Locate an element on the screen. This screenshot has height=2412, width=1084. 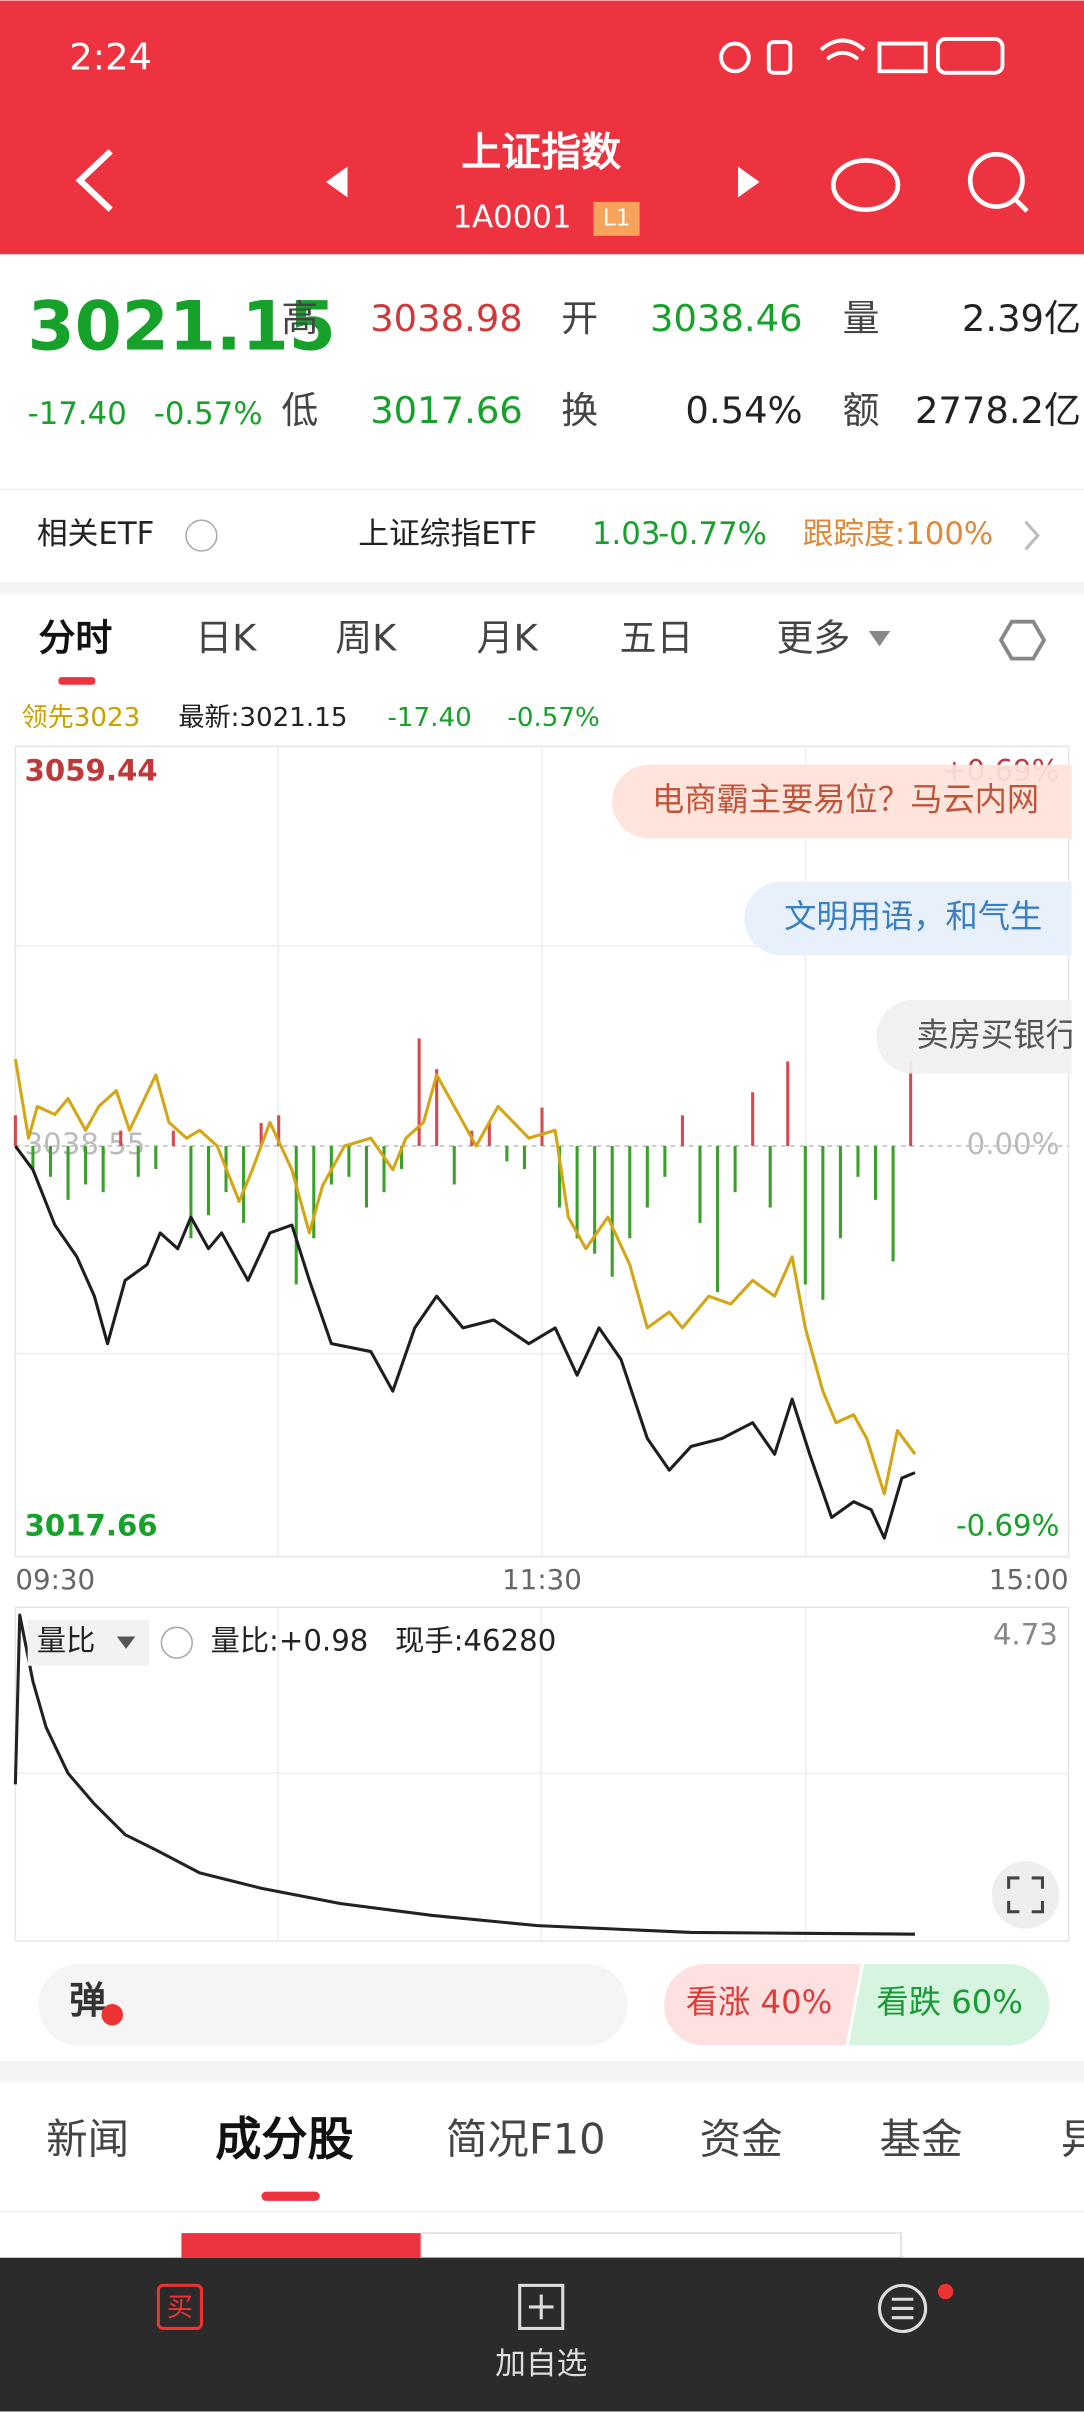
bear-button is located at coordinates (949, 2005).